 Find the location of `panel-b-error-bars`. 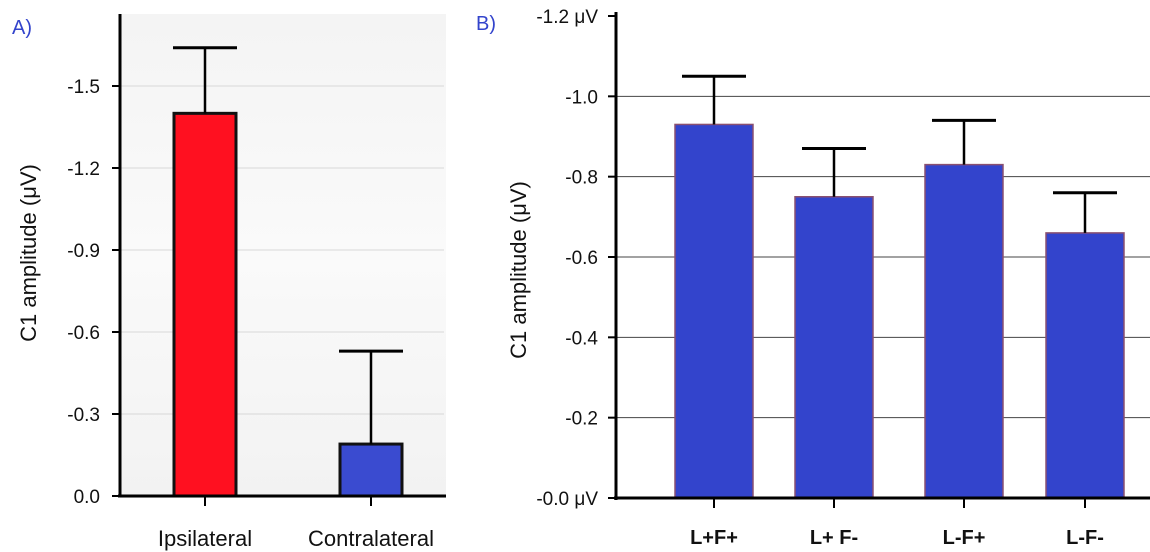

panel-b-error-bars is located at coordinates (899, 153).